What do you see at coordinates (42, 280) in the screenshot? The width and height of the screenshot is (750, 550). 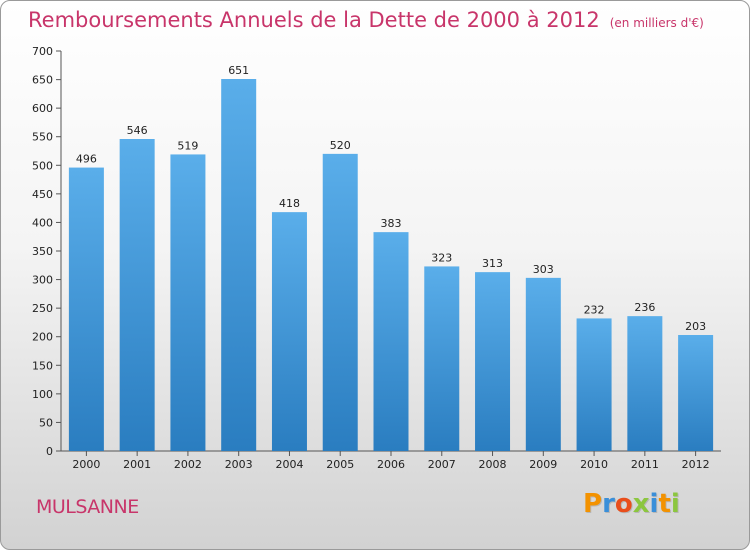 I see `y-tick-label: 300` at bounding box center [42, 280].